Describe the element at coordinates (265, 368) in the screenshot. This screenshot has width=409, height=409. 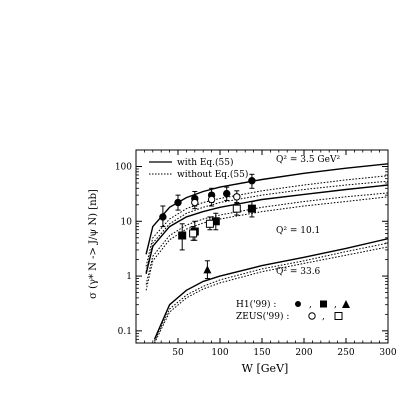
I see `x-axis-label: W [GeV]` at that location.